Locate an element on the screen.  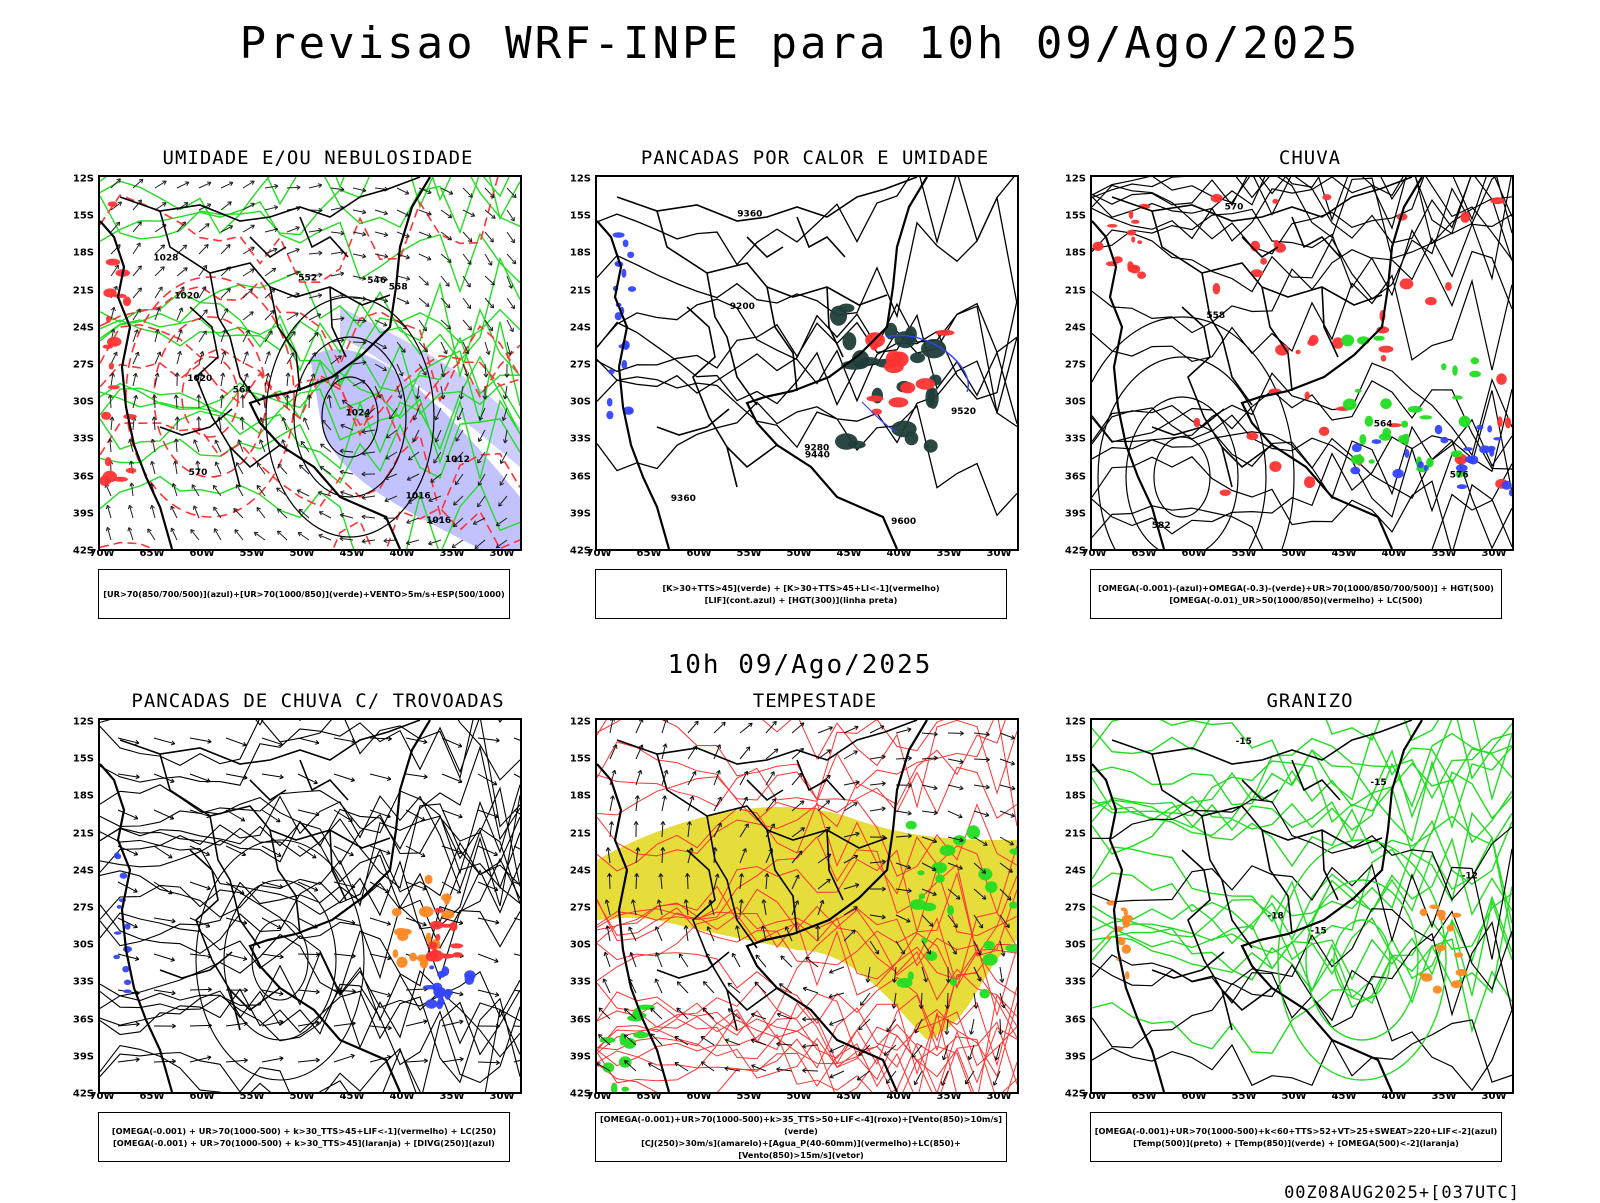
contour-label: 546 is located at coordinates (376, 281).